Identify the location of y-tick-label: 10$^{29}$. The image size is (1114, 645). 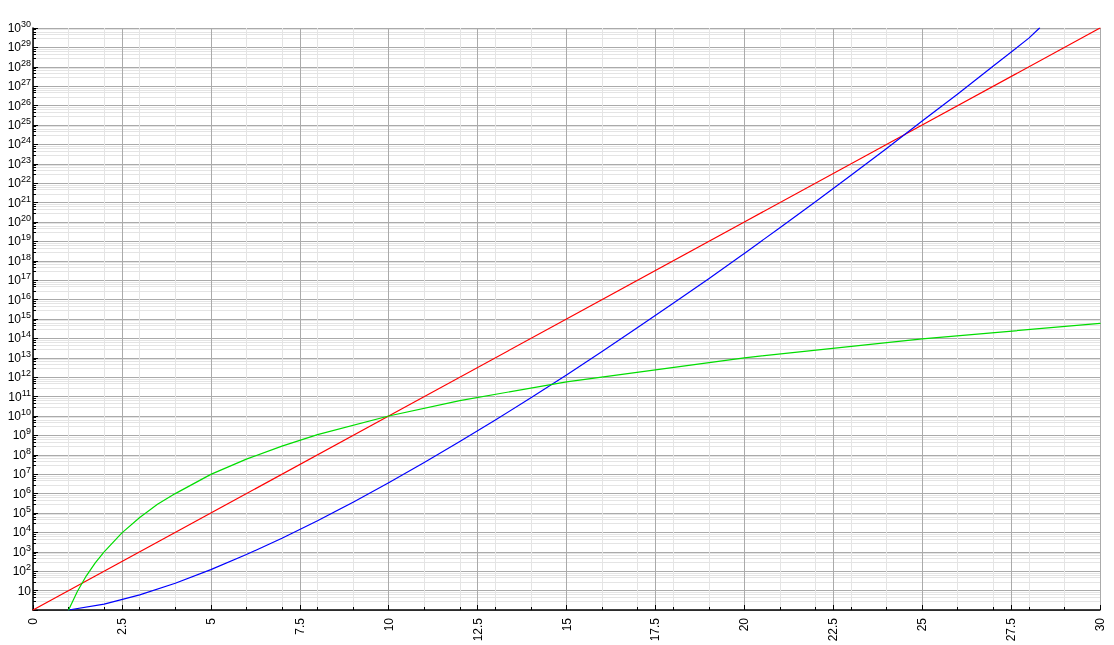
(19, 46).